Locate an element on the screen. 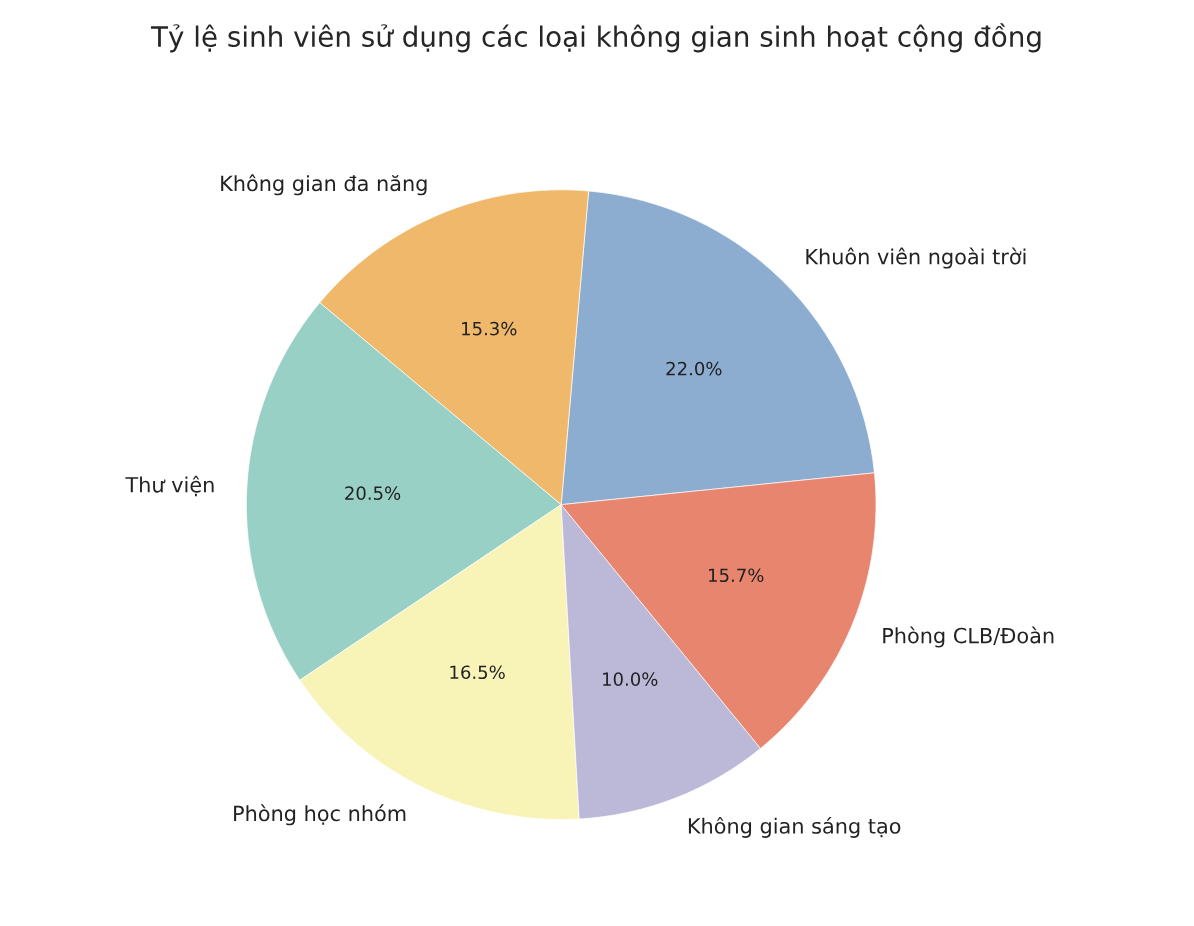 The image size is (1194, 926). data-label: 16.5% is located at coordinates (477, 672).